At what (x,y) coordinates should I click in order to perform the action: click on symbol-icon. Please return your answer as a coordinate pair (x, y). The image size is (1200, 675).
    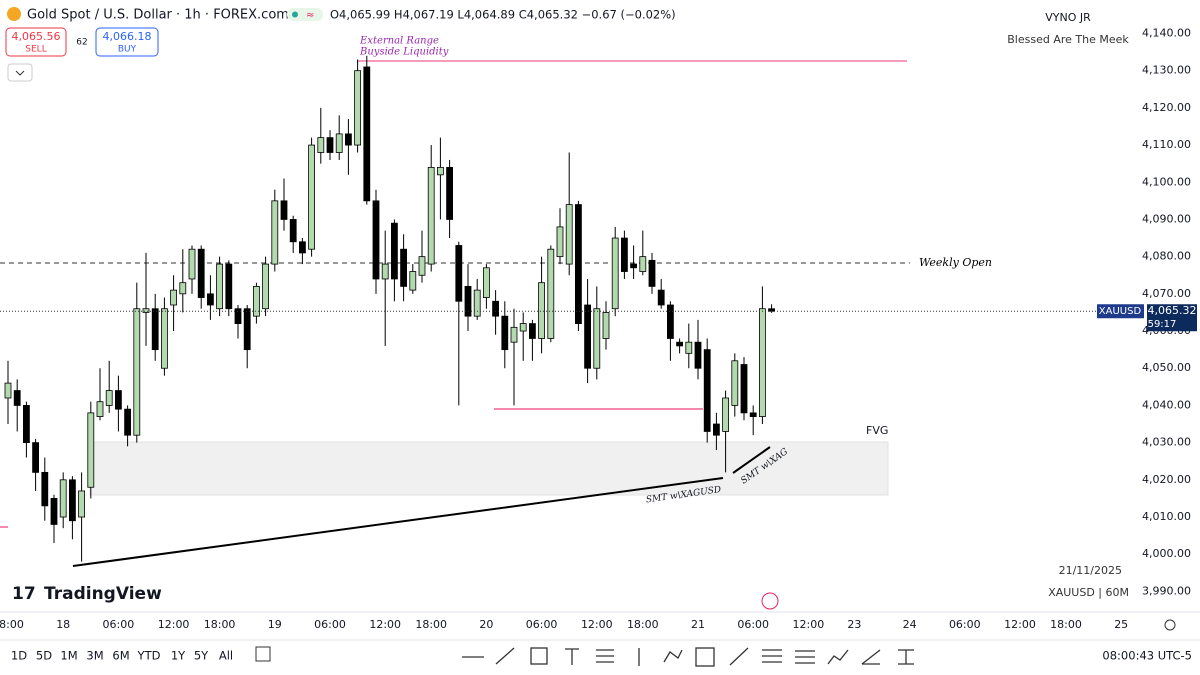
    Looking at the image, I should click on (14, 14).